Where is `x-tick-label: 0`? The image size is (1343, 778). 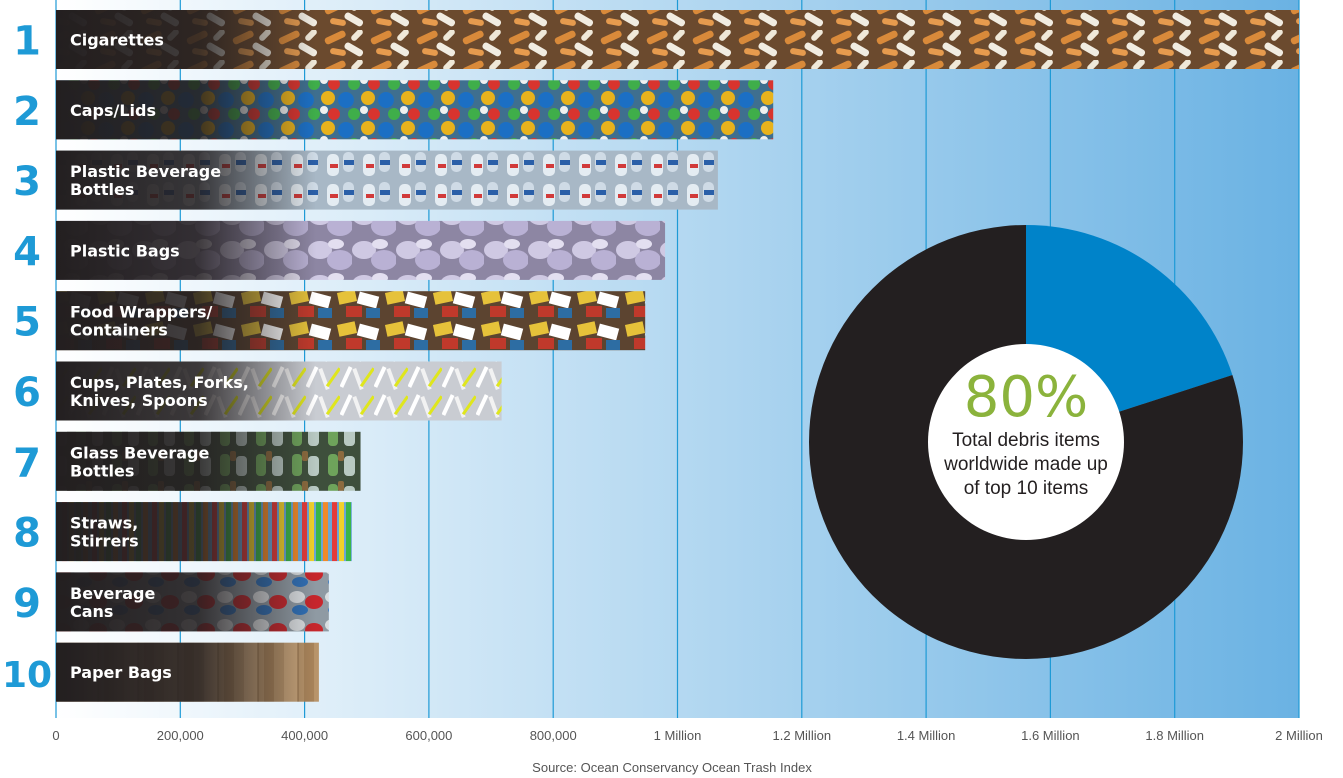
x-tick-label: 0 is located at coordinates (55, 735).